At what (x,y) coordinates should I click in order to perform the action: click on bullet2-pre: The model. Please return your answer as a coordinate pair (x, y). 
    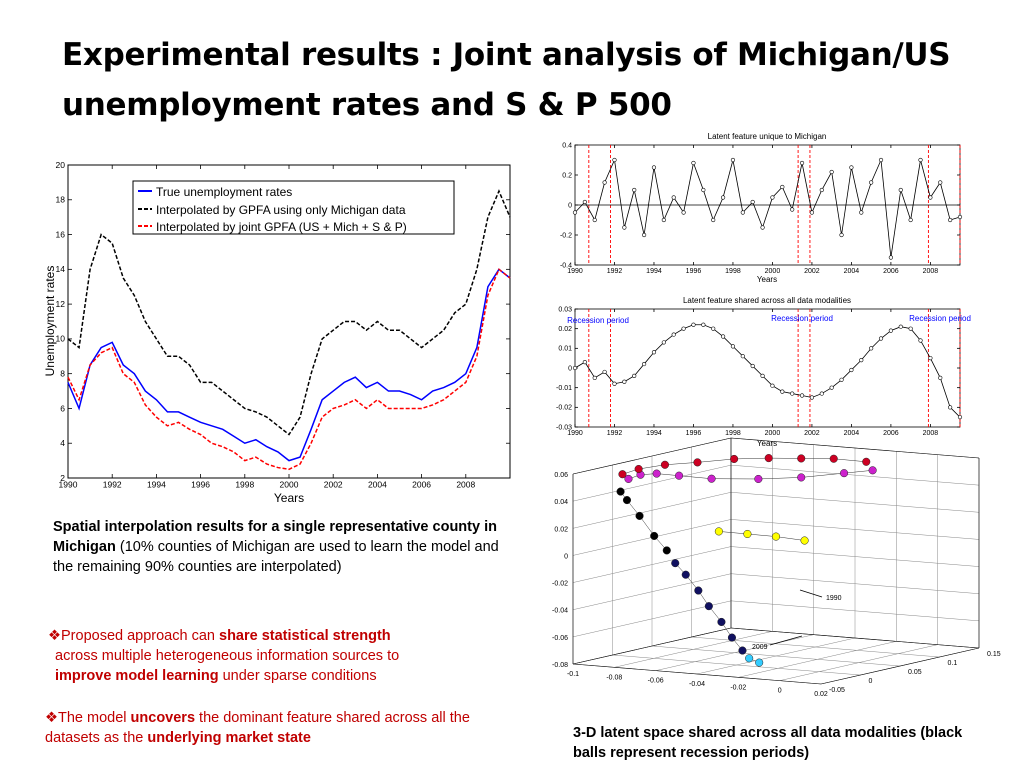
    Looking at the image, I should click on (94, 718).